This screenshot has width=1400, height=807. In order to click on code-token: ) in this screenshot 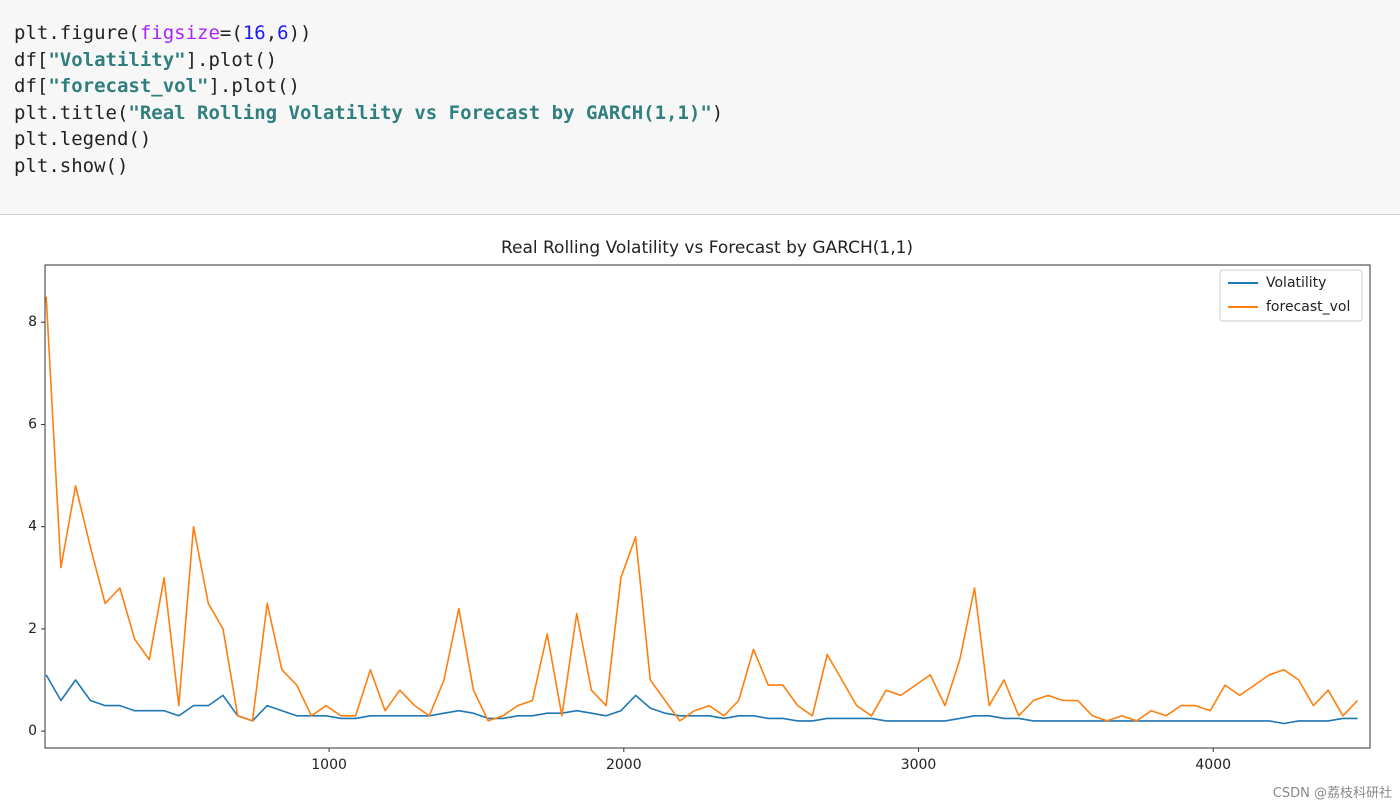, I will do `click(717, 112)`.